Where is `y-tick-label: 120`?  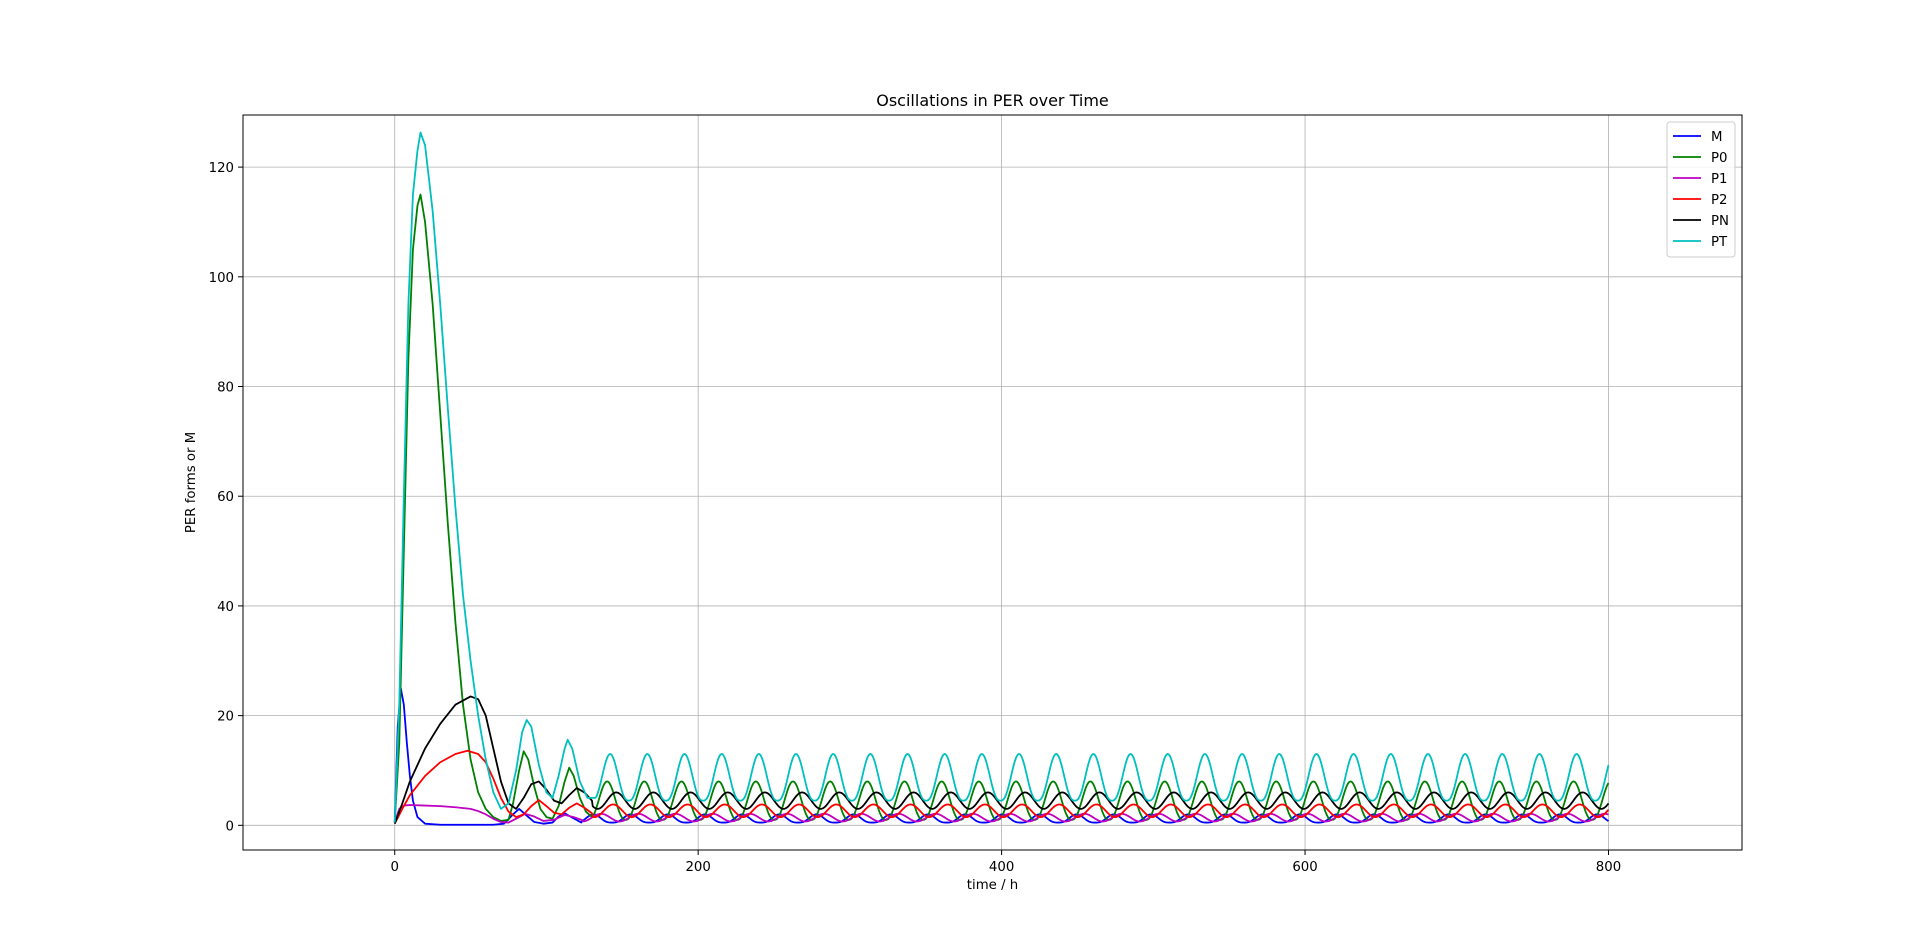
y-tick-label: 120 is located at coordinates (221, 168).